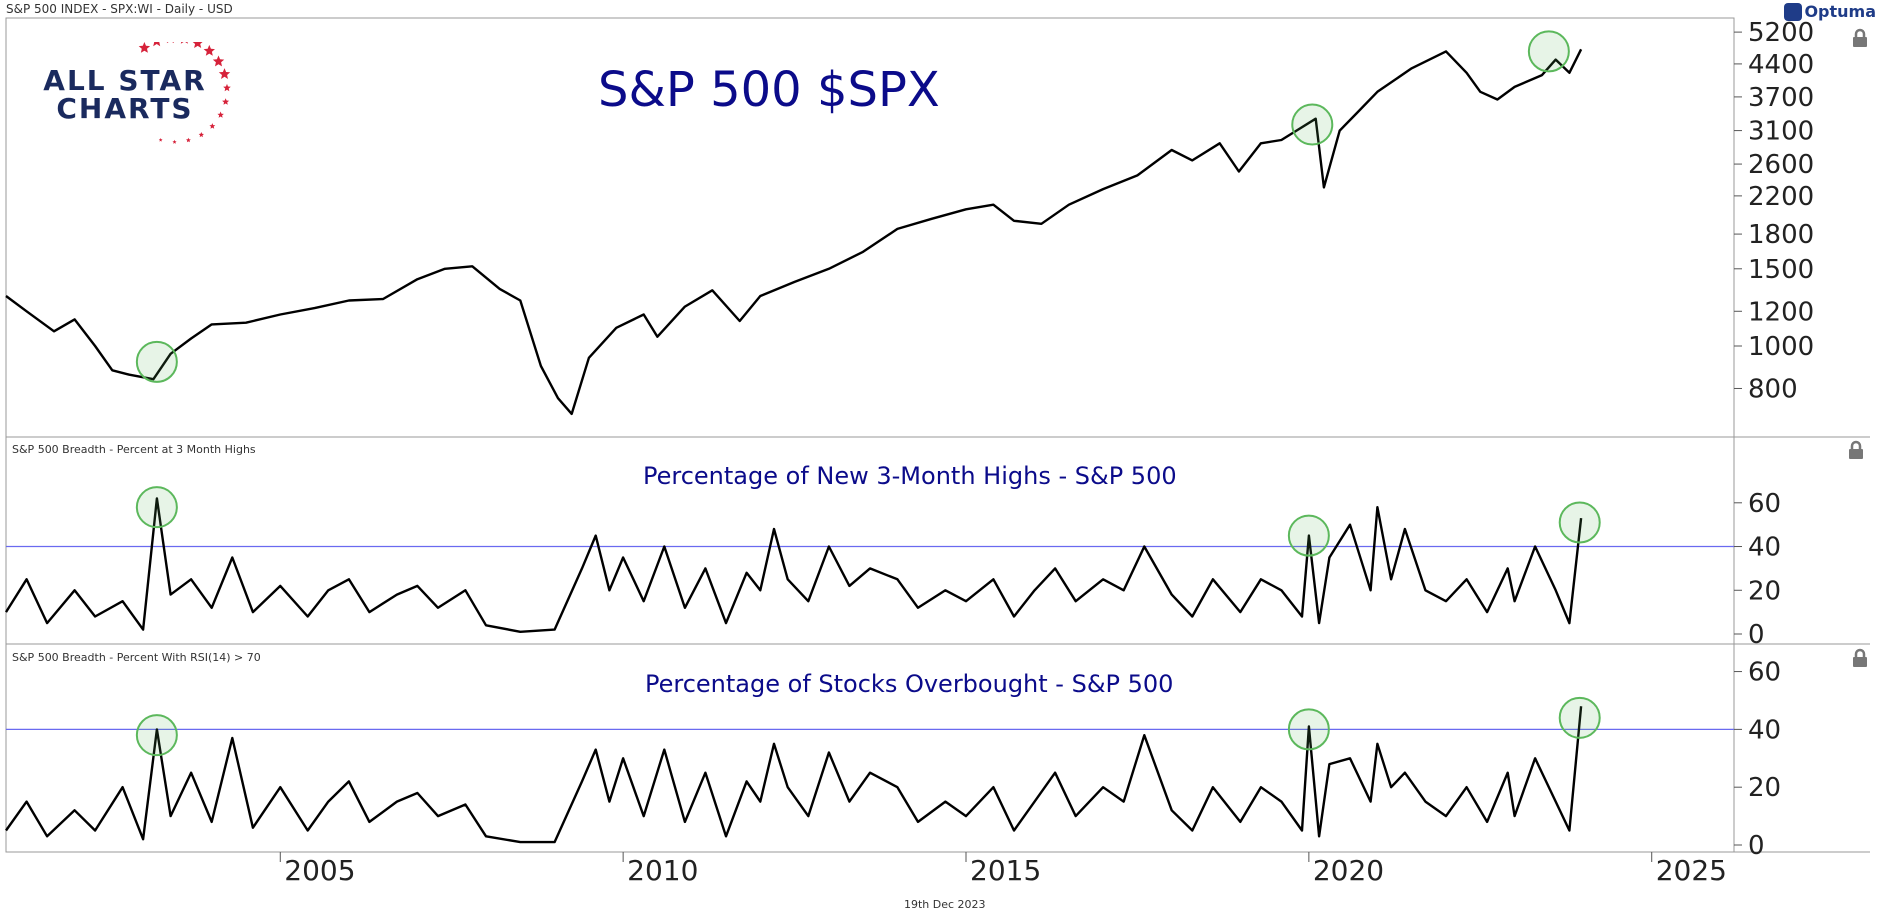 The image size is (1878, 924). Describe the element at coordinates (1781, 312) in the screenshot. I see `y-tick-label: 1200` at that location.